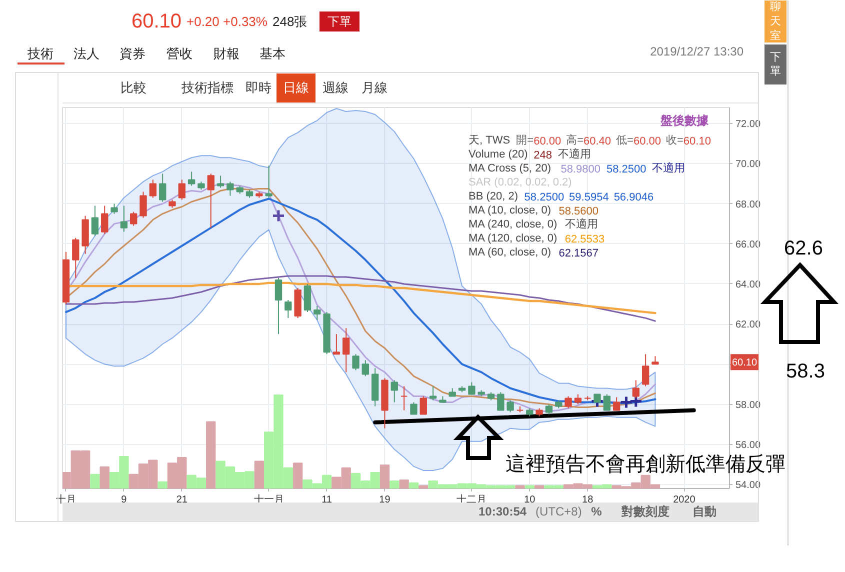 The width and height of the screenshot is (845, 572). Describe the element at coordinates (227, 53) in the screenshot. I see `text: 財報` at that location.